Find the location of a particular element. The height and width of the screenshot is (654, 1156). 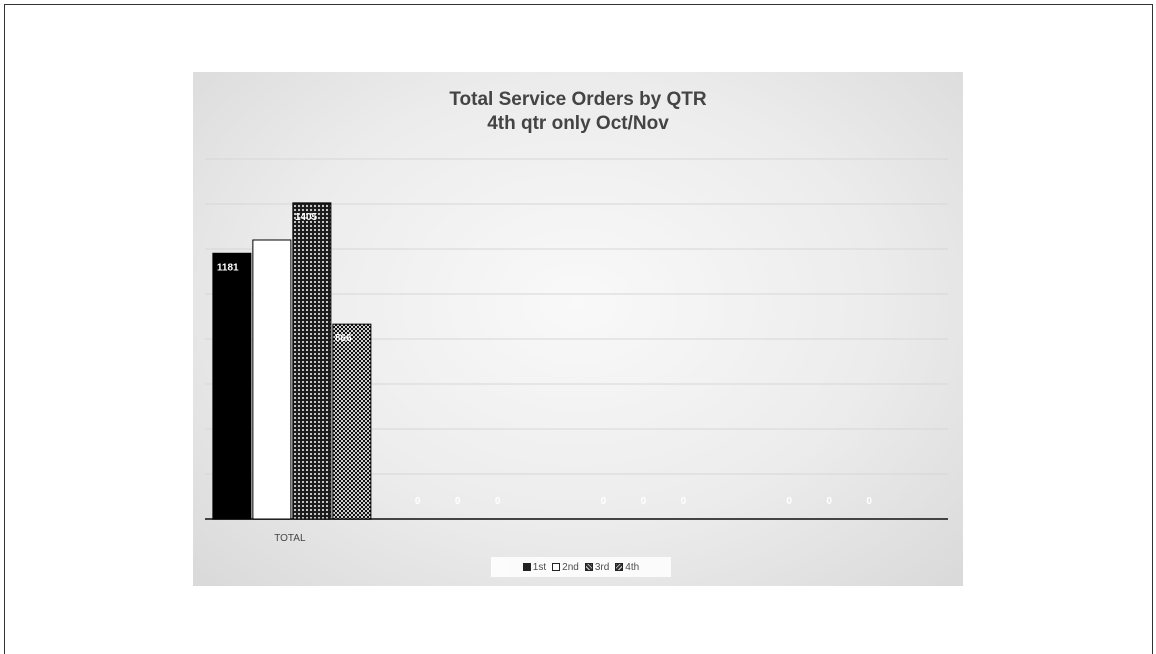

legend-item-2nd: 2nd is located at coordinates (565, 567).